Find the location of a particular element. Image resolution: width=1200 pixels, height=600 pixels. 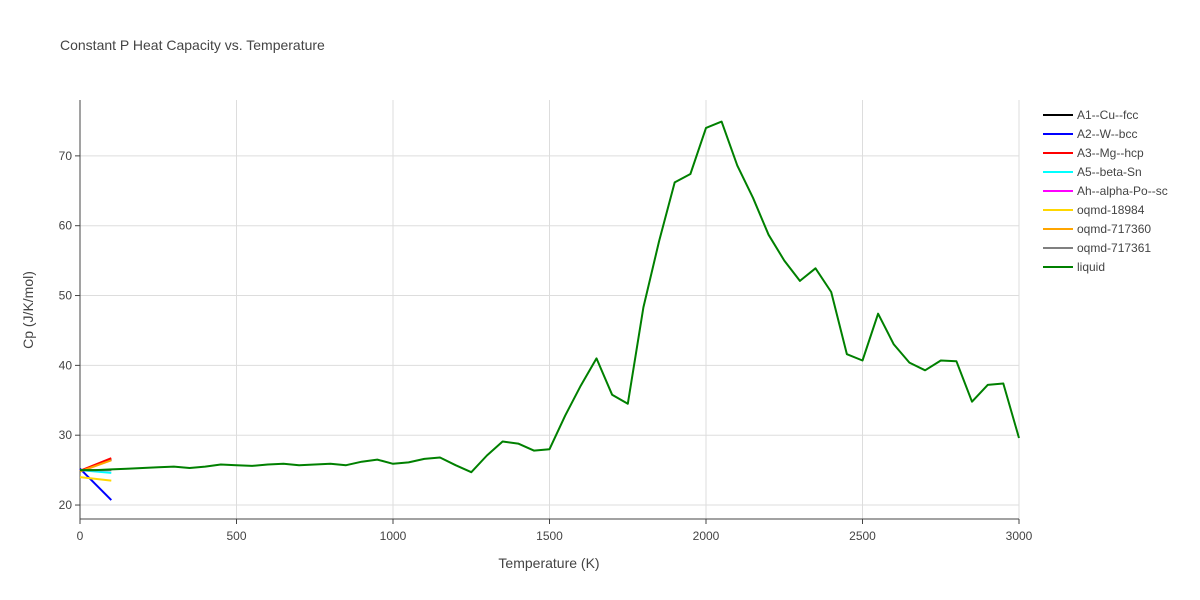

x-tick-label: 3000 is located at coordinates (1019, 536).